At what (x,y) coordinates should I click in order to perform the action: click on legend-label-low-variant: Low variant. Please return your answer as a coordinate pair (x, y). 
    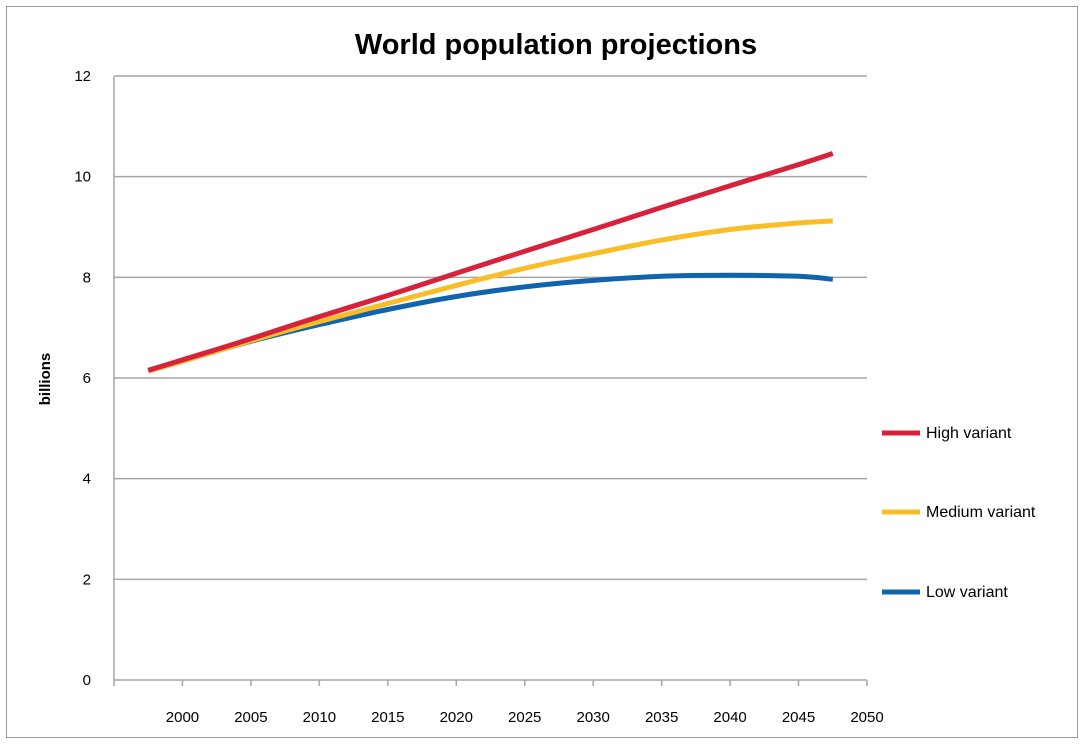
    Looking at the image, I should click on (967, 592).